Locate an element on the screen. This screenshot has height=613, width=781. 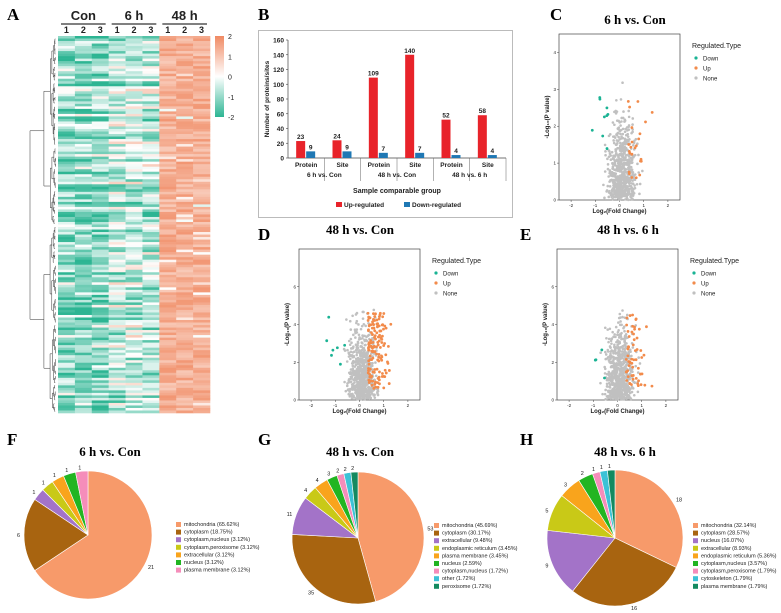
dendrogram-branch is located at coordinates (54, 246).